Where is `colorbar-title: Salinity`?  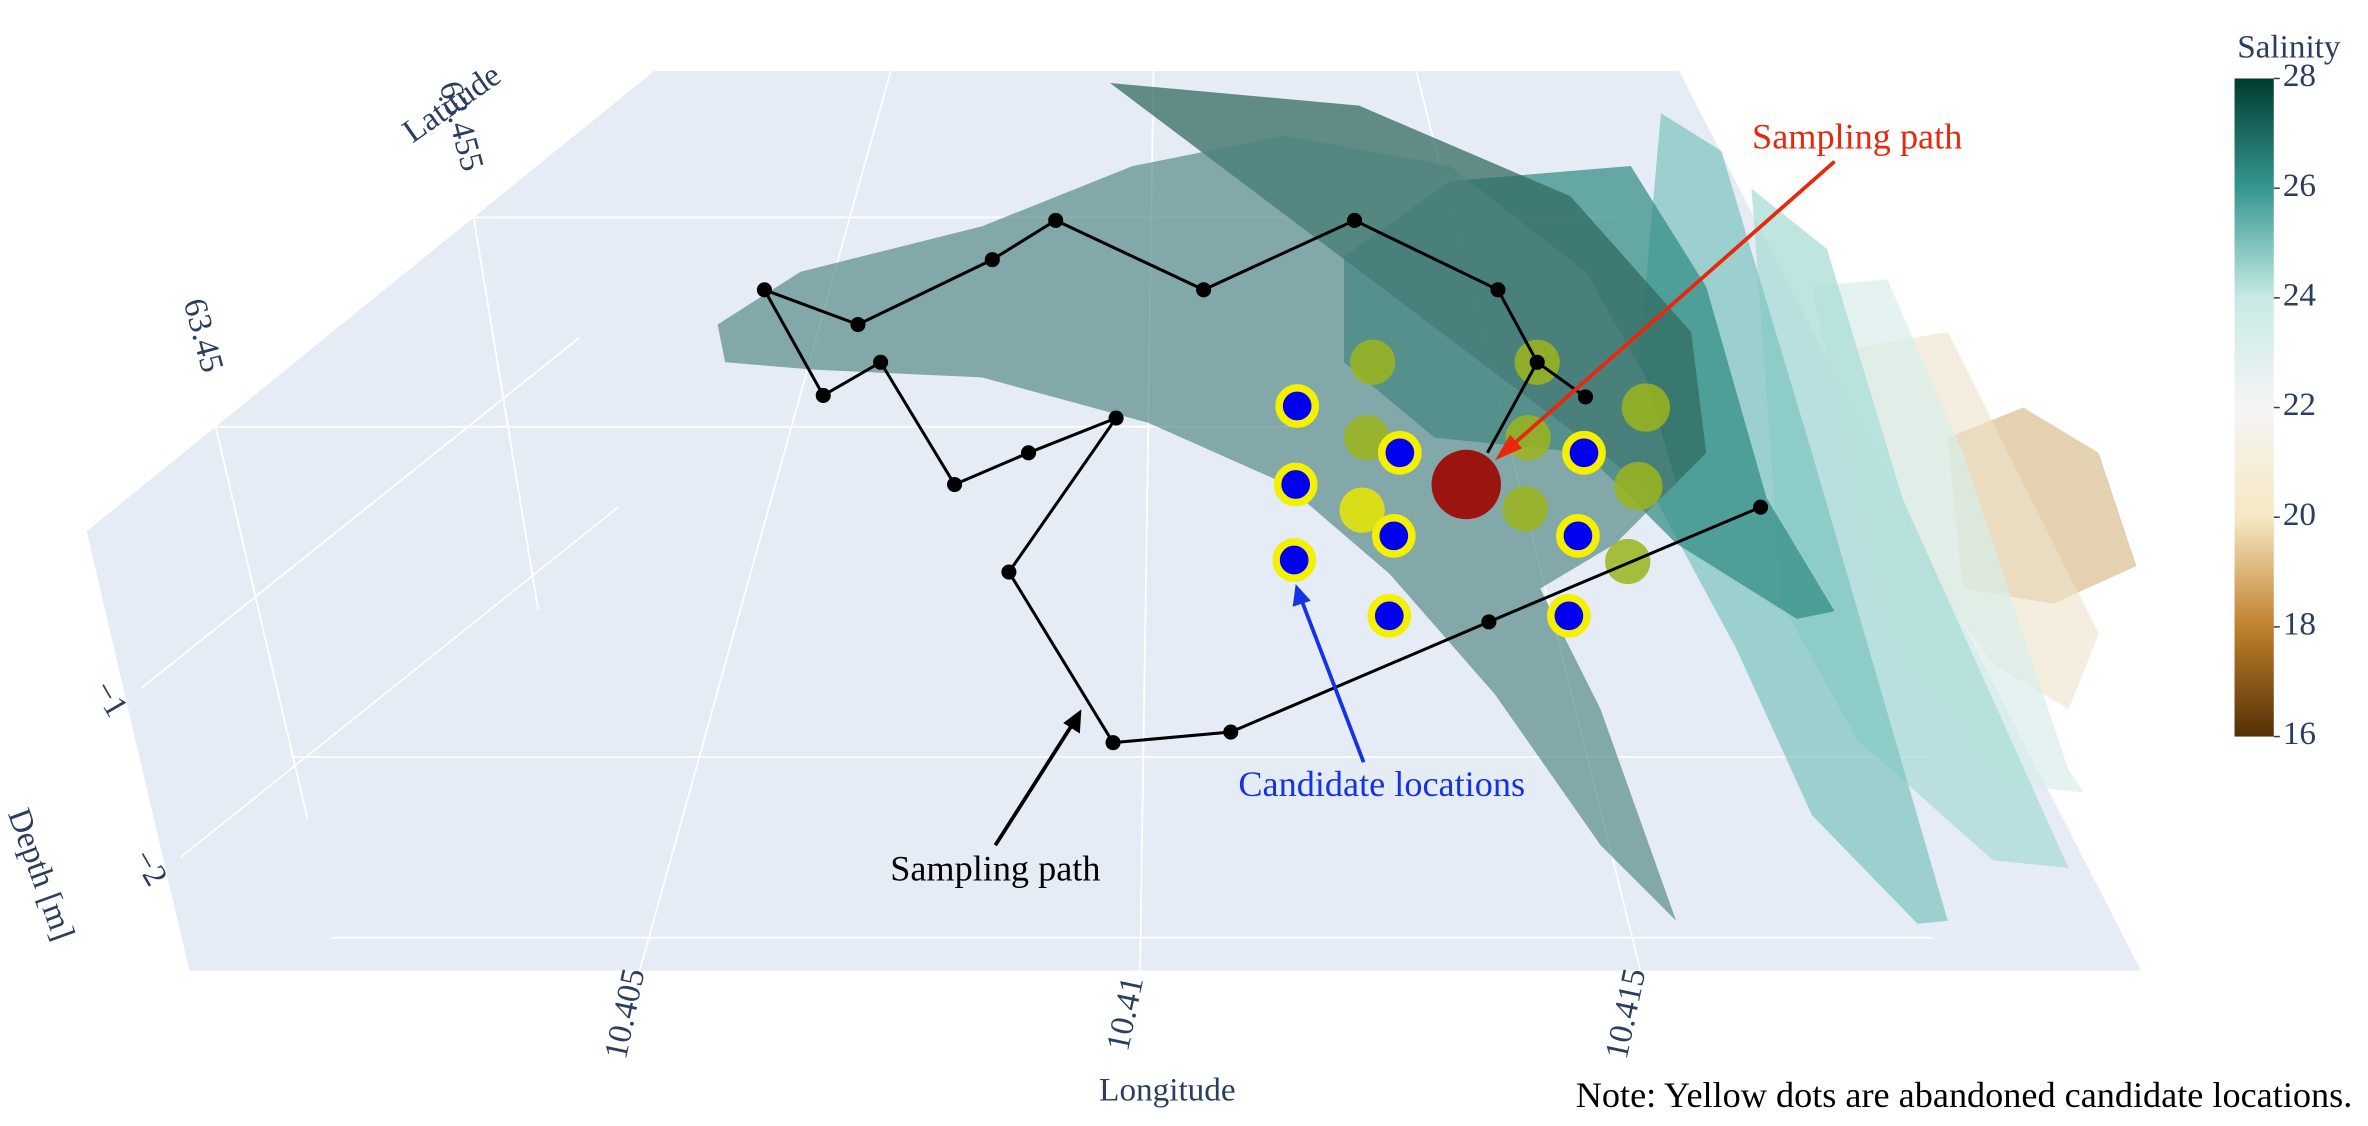 colorbar-title: Salinity is located at coordinates (2289, 46).